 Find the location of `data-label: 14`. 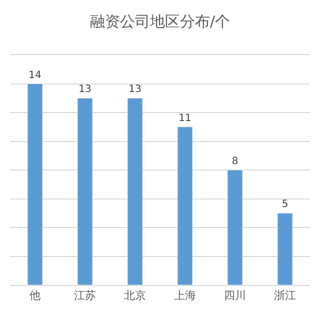

data-label: 14 is located at coordinates (35, 75).